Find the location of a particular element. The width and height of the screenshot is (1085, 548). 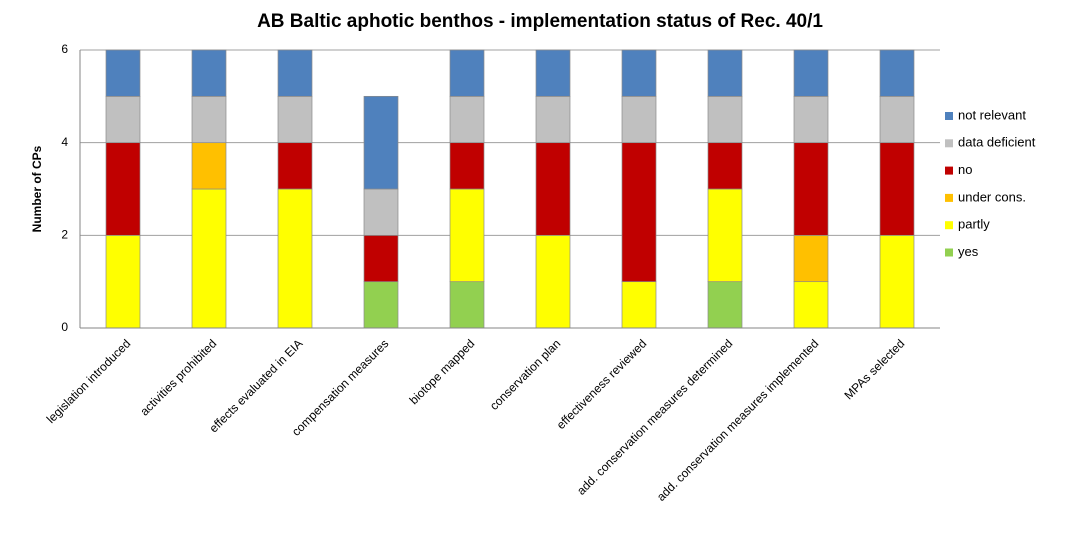

legend-label: yes is located at coordinates (968, 251).